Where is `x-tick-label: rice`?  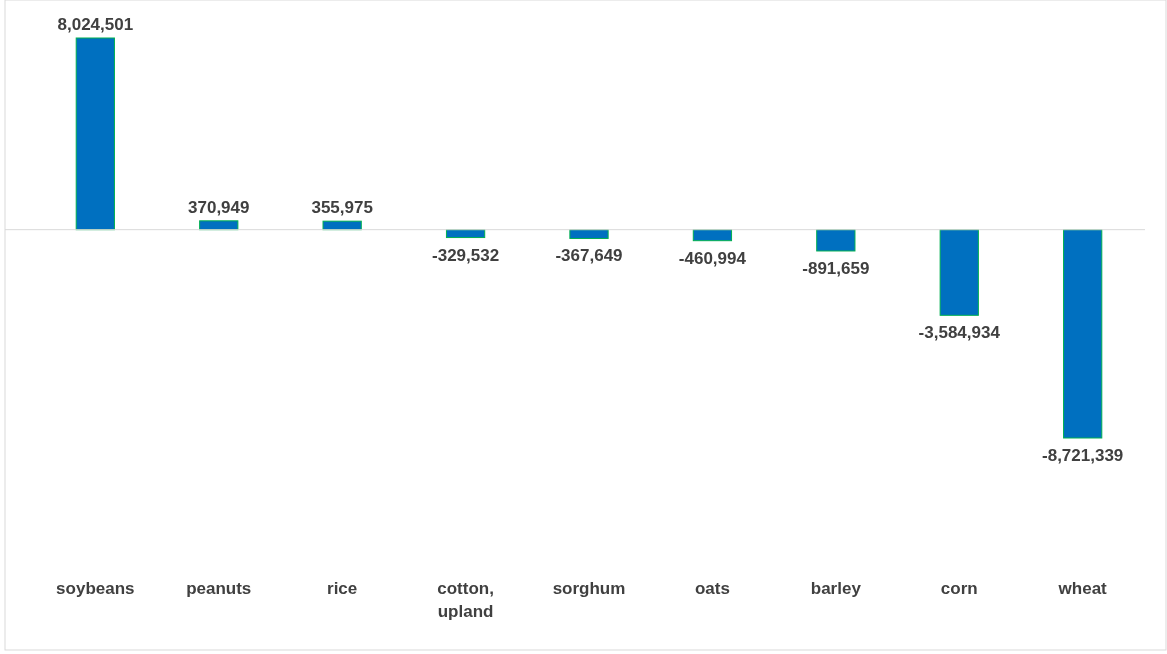 x-tick-label: rice is located at coordinates (342, 588).